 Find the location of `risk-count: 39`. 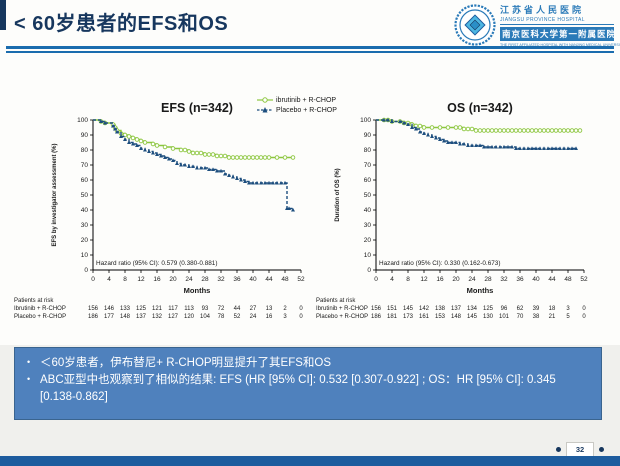

risk-count: 39 is located at coordinates (536, 309).